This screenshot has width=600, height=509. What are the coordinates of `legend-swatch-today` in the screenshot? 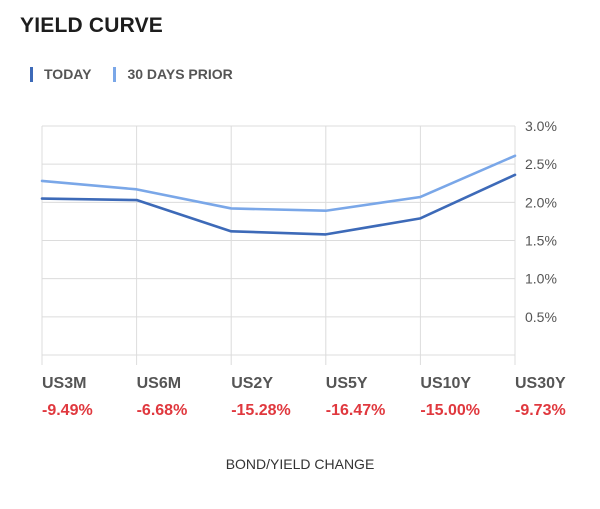 It's located at (31, 74).